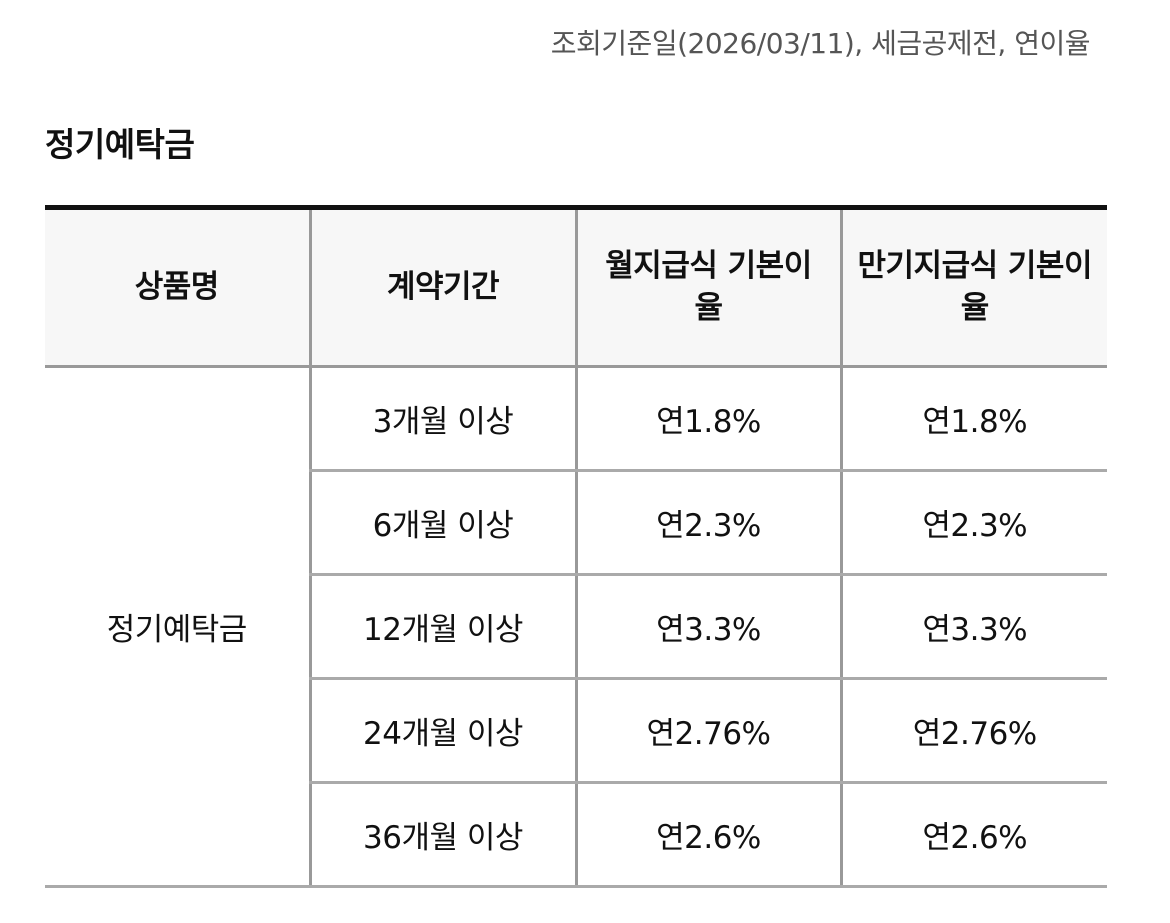 Image resolution: width=1170 pixels, height=923 pixels. Describe the element at coordinates (177, 287) in the screenshot. I see `column-header-product-name: 상품명` at that location.